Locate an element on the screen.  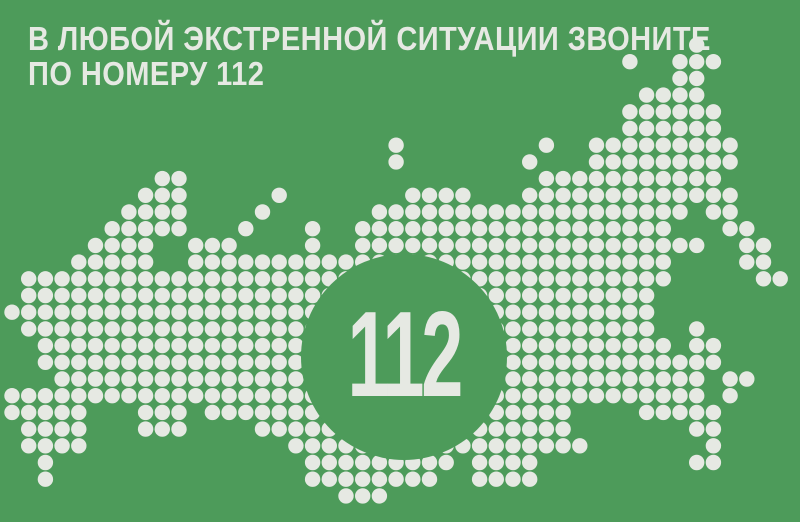
emergency-number-circle: 112 is located at coordinates (404, 357).